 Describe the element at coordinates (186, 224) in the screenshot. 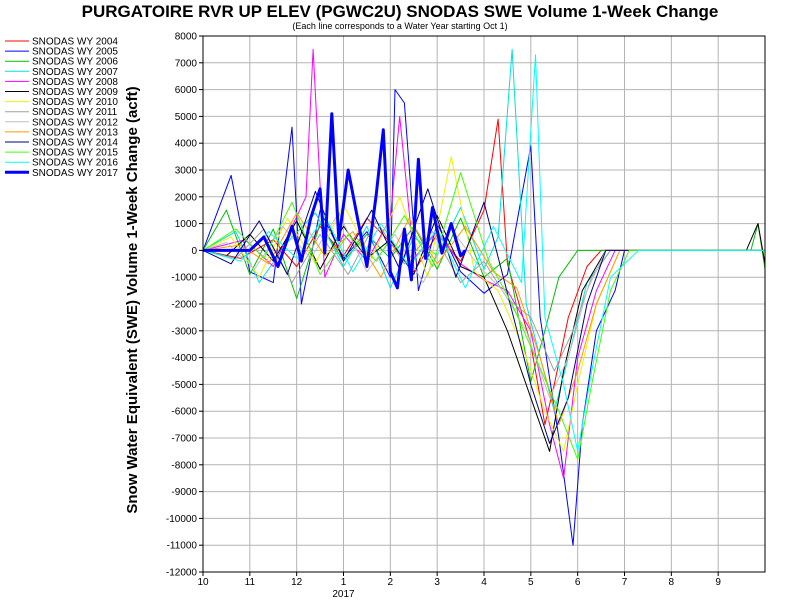

I see `y-tick-label: 1000` at that location.